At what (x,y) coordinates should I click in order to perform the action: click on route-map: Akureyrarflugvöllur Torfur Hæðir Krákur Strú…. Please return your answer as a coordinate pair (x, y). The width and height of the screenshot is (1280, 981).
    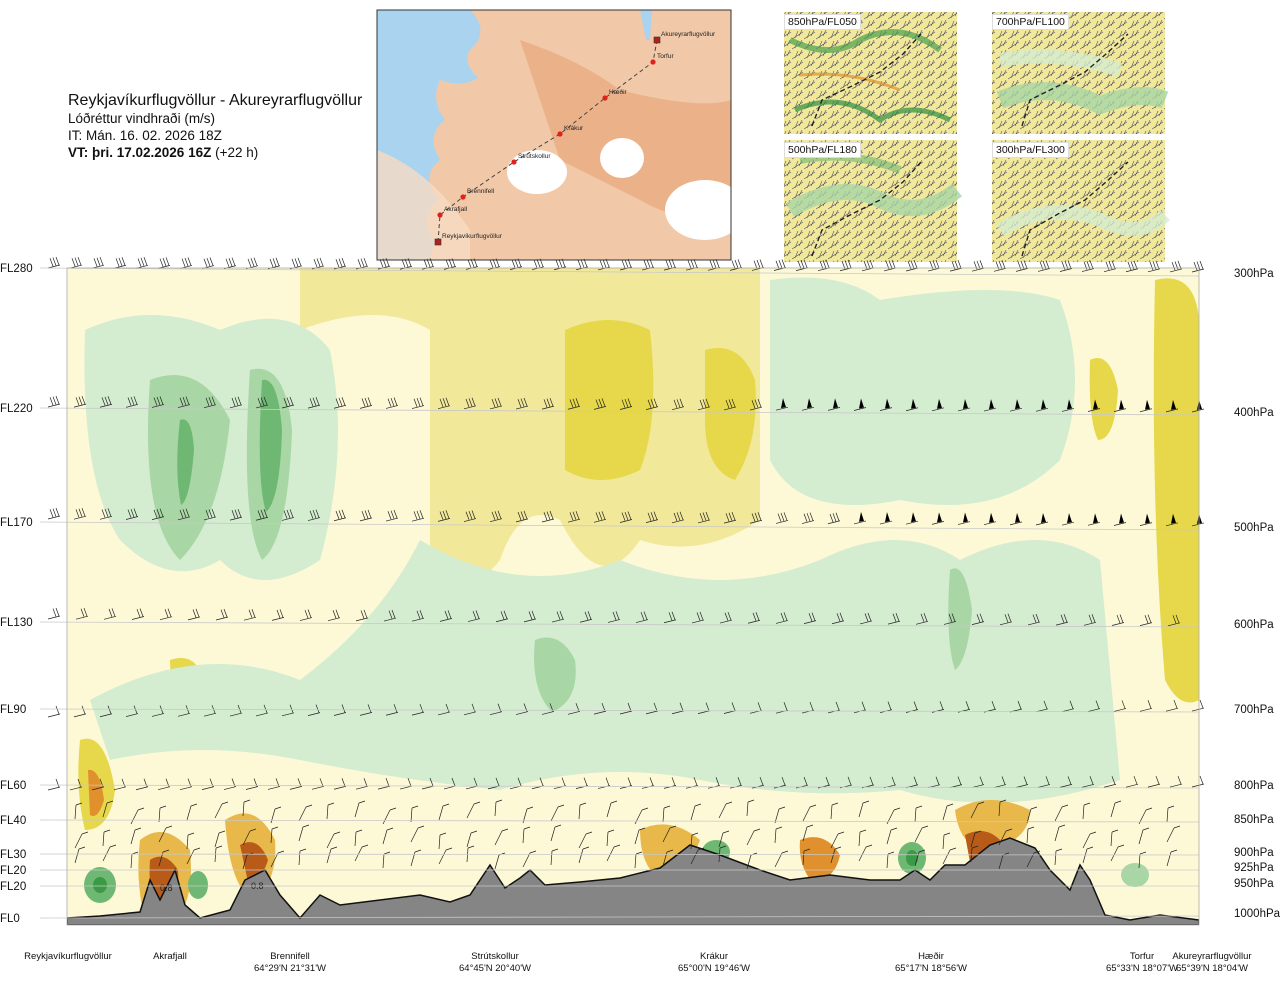
    Looking at the image, I should click on (554, 135).